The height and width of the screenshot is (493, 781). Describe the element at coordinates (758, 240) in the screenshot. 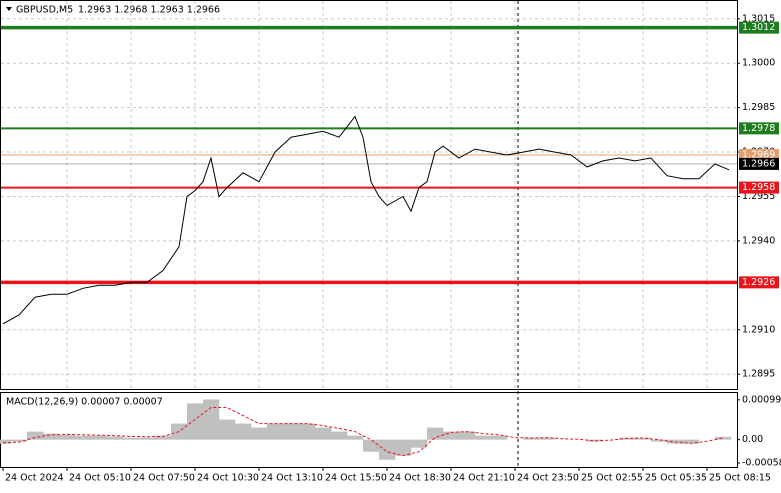

I see `y-tick-label: 1.2940` at that location.